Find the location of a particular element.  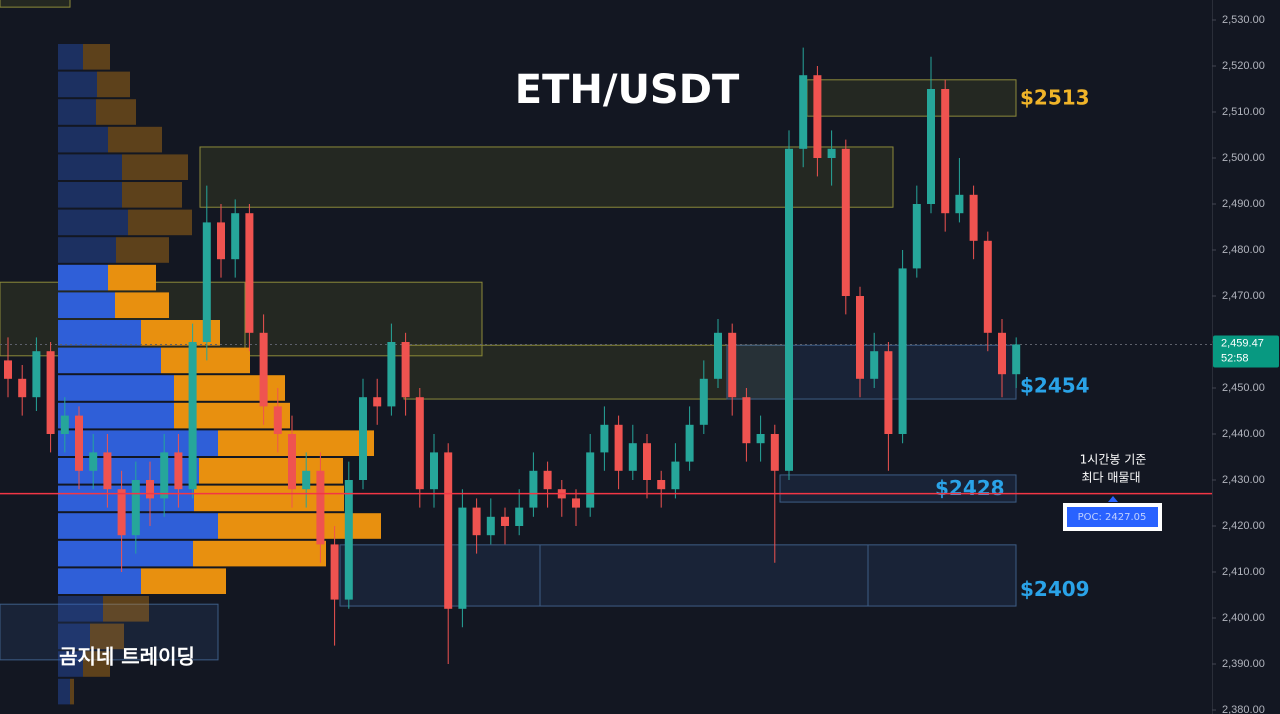

y-tick-label: 2,510.00 is located at coordinates (1243, 112).